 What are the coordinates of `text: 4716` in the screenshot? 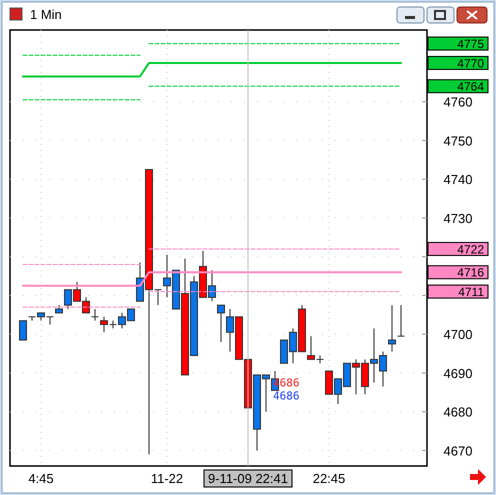 It's located at (470, 273).